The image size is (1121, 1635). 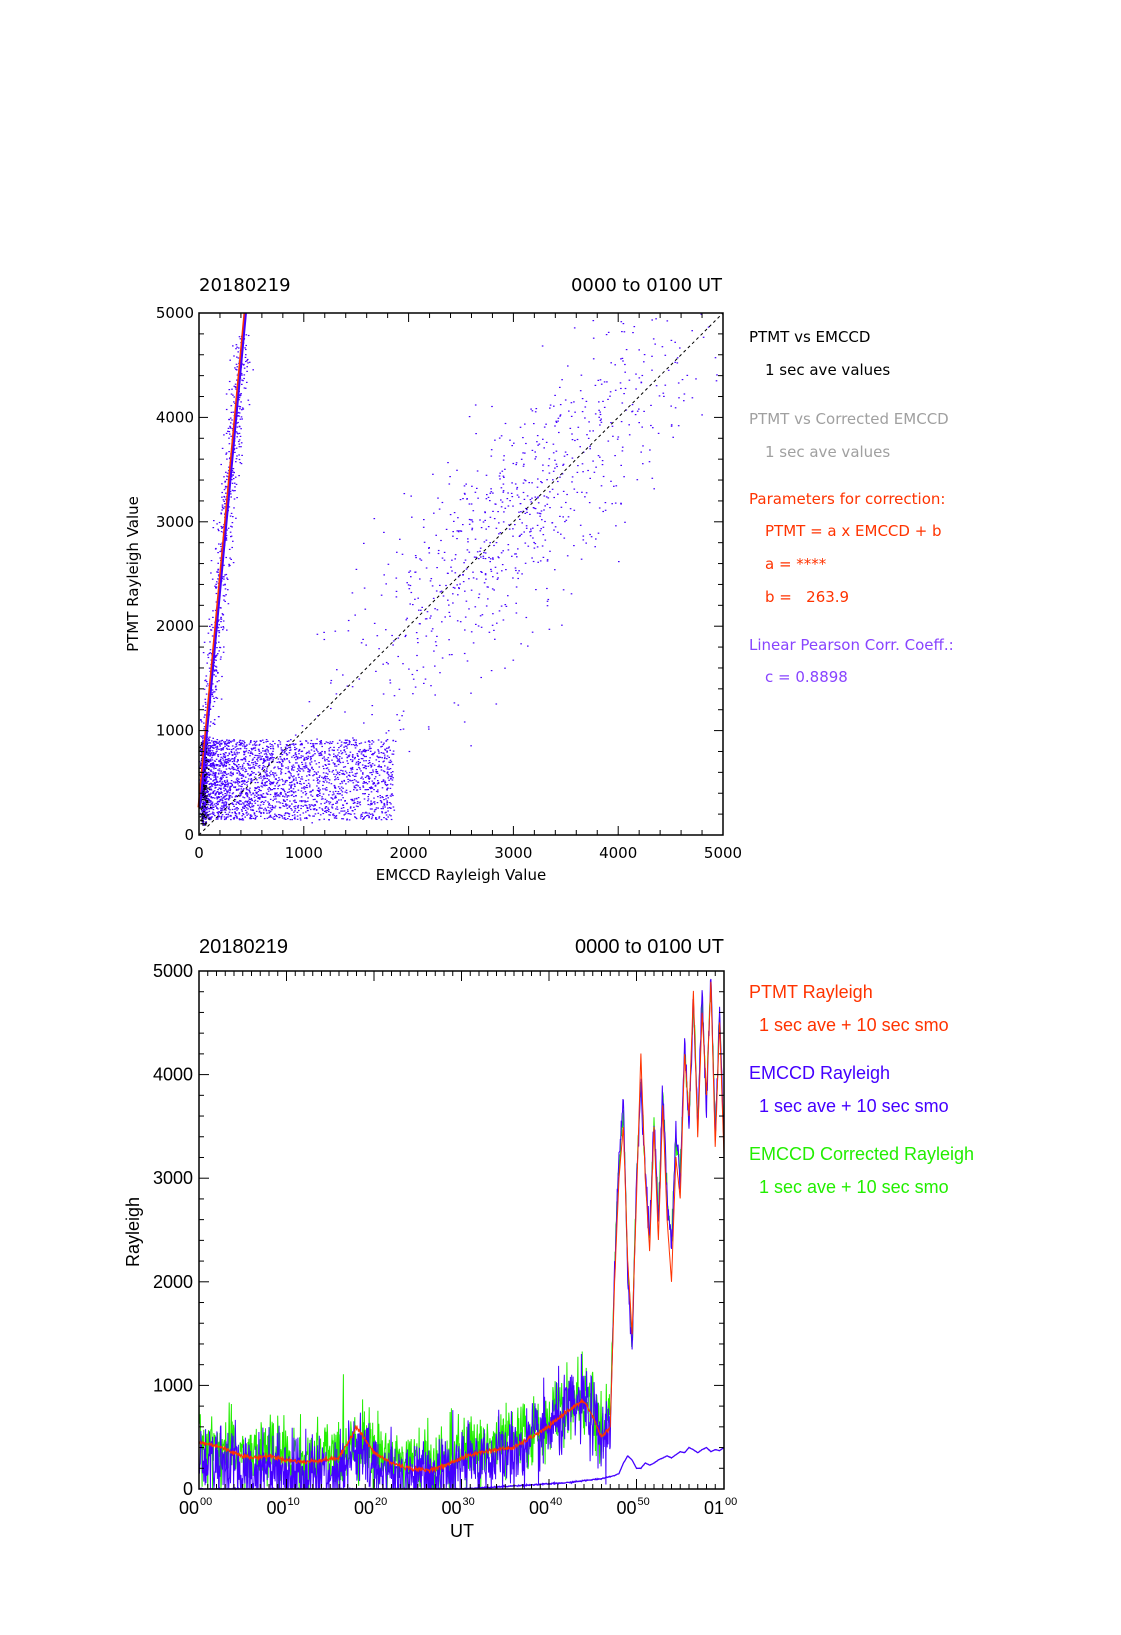 What do you see at coordinates (199, 853) in the screenshot?
I see `scatter-xtick-label: 0` at bounding box center [199, 853].